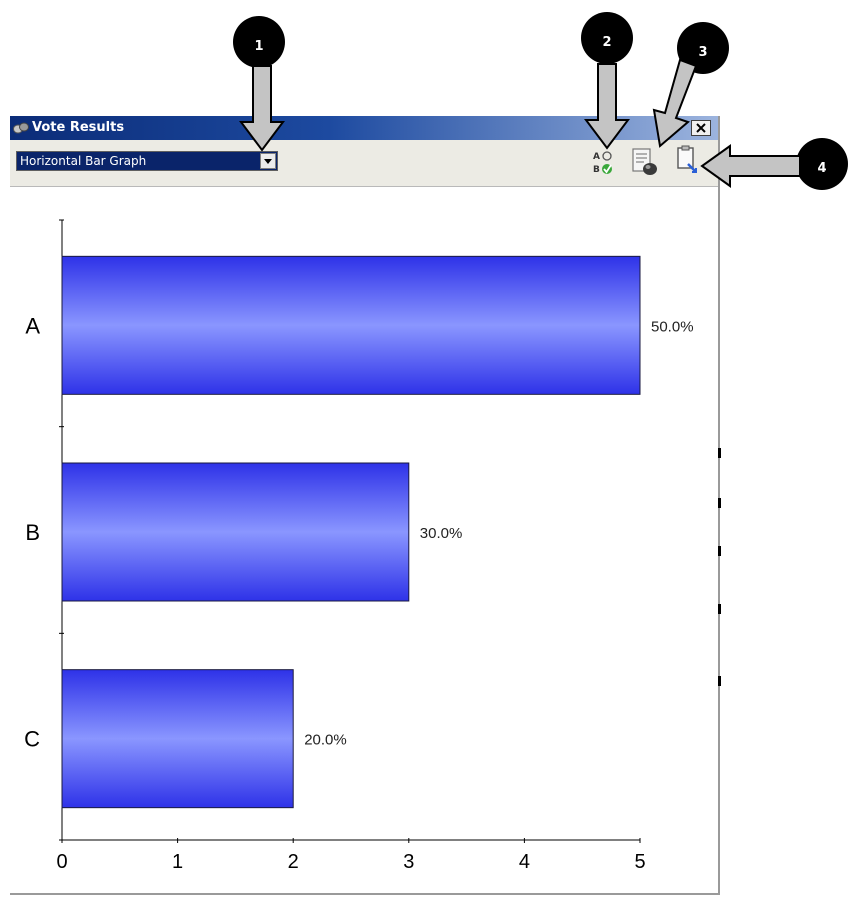 Image resolution: width=848 pixels, height=897 pixels. I want to click on window-title: Vote Results, so click(78, 127).